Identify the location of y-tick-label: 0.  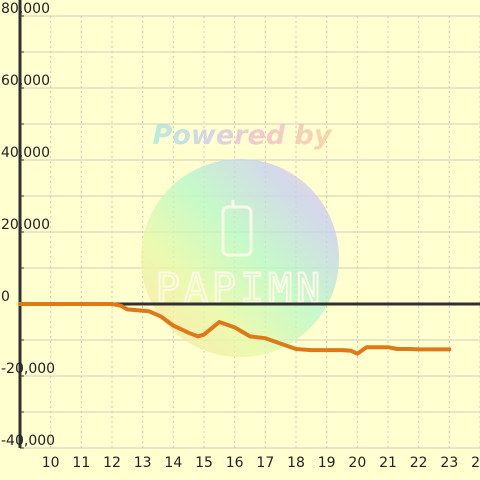
(5, 297).